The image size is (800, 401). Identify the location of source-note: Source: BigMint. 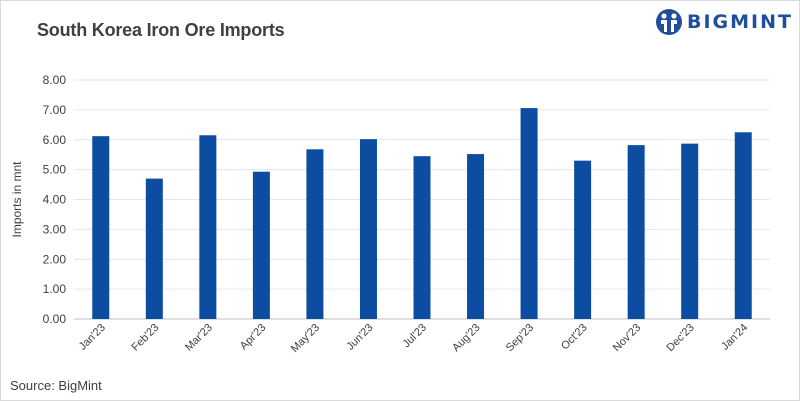
(56, 385).